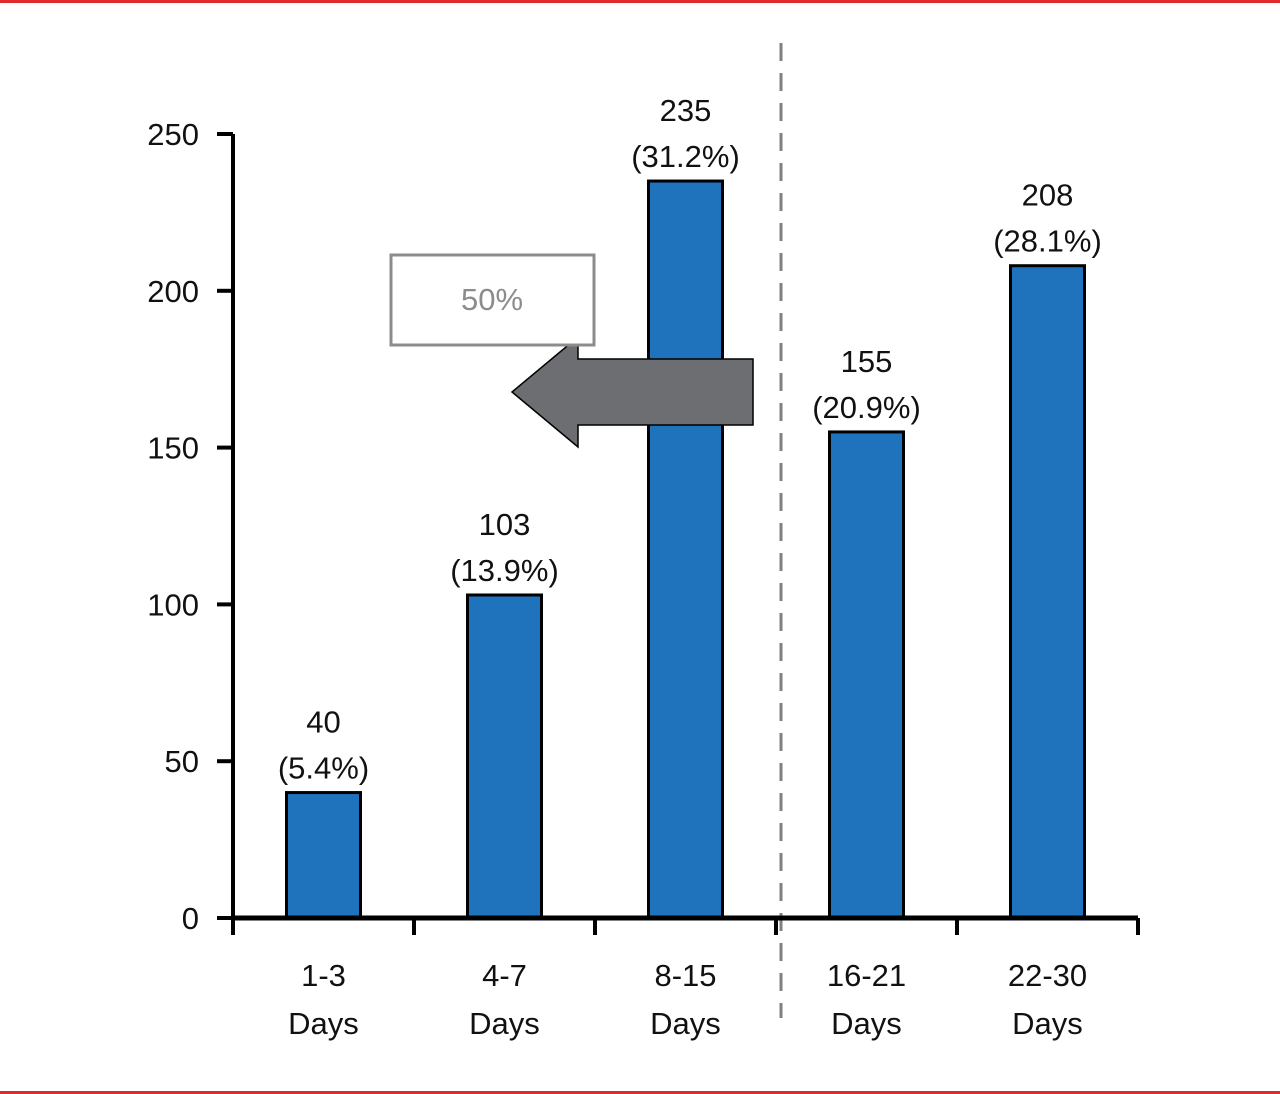  What do you see at coordinates (173, 604) in the screenshot?
I see `y-tick-label: 100` at bounding box center [173, 604].